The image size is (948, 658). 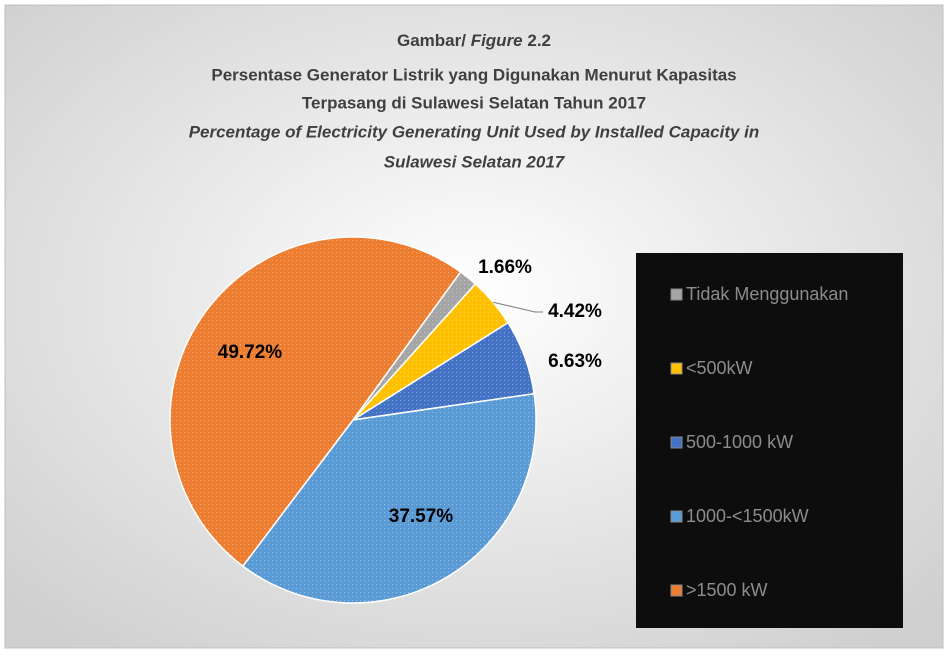 What do you see at coordinates (727, 590) in the screenshot?
I see `legend-label: >1500 kW` at bounding box center [727, 590].